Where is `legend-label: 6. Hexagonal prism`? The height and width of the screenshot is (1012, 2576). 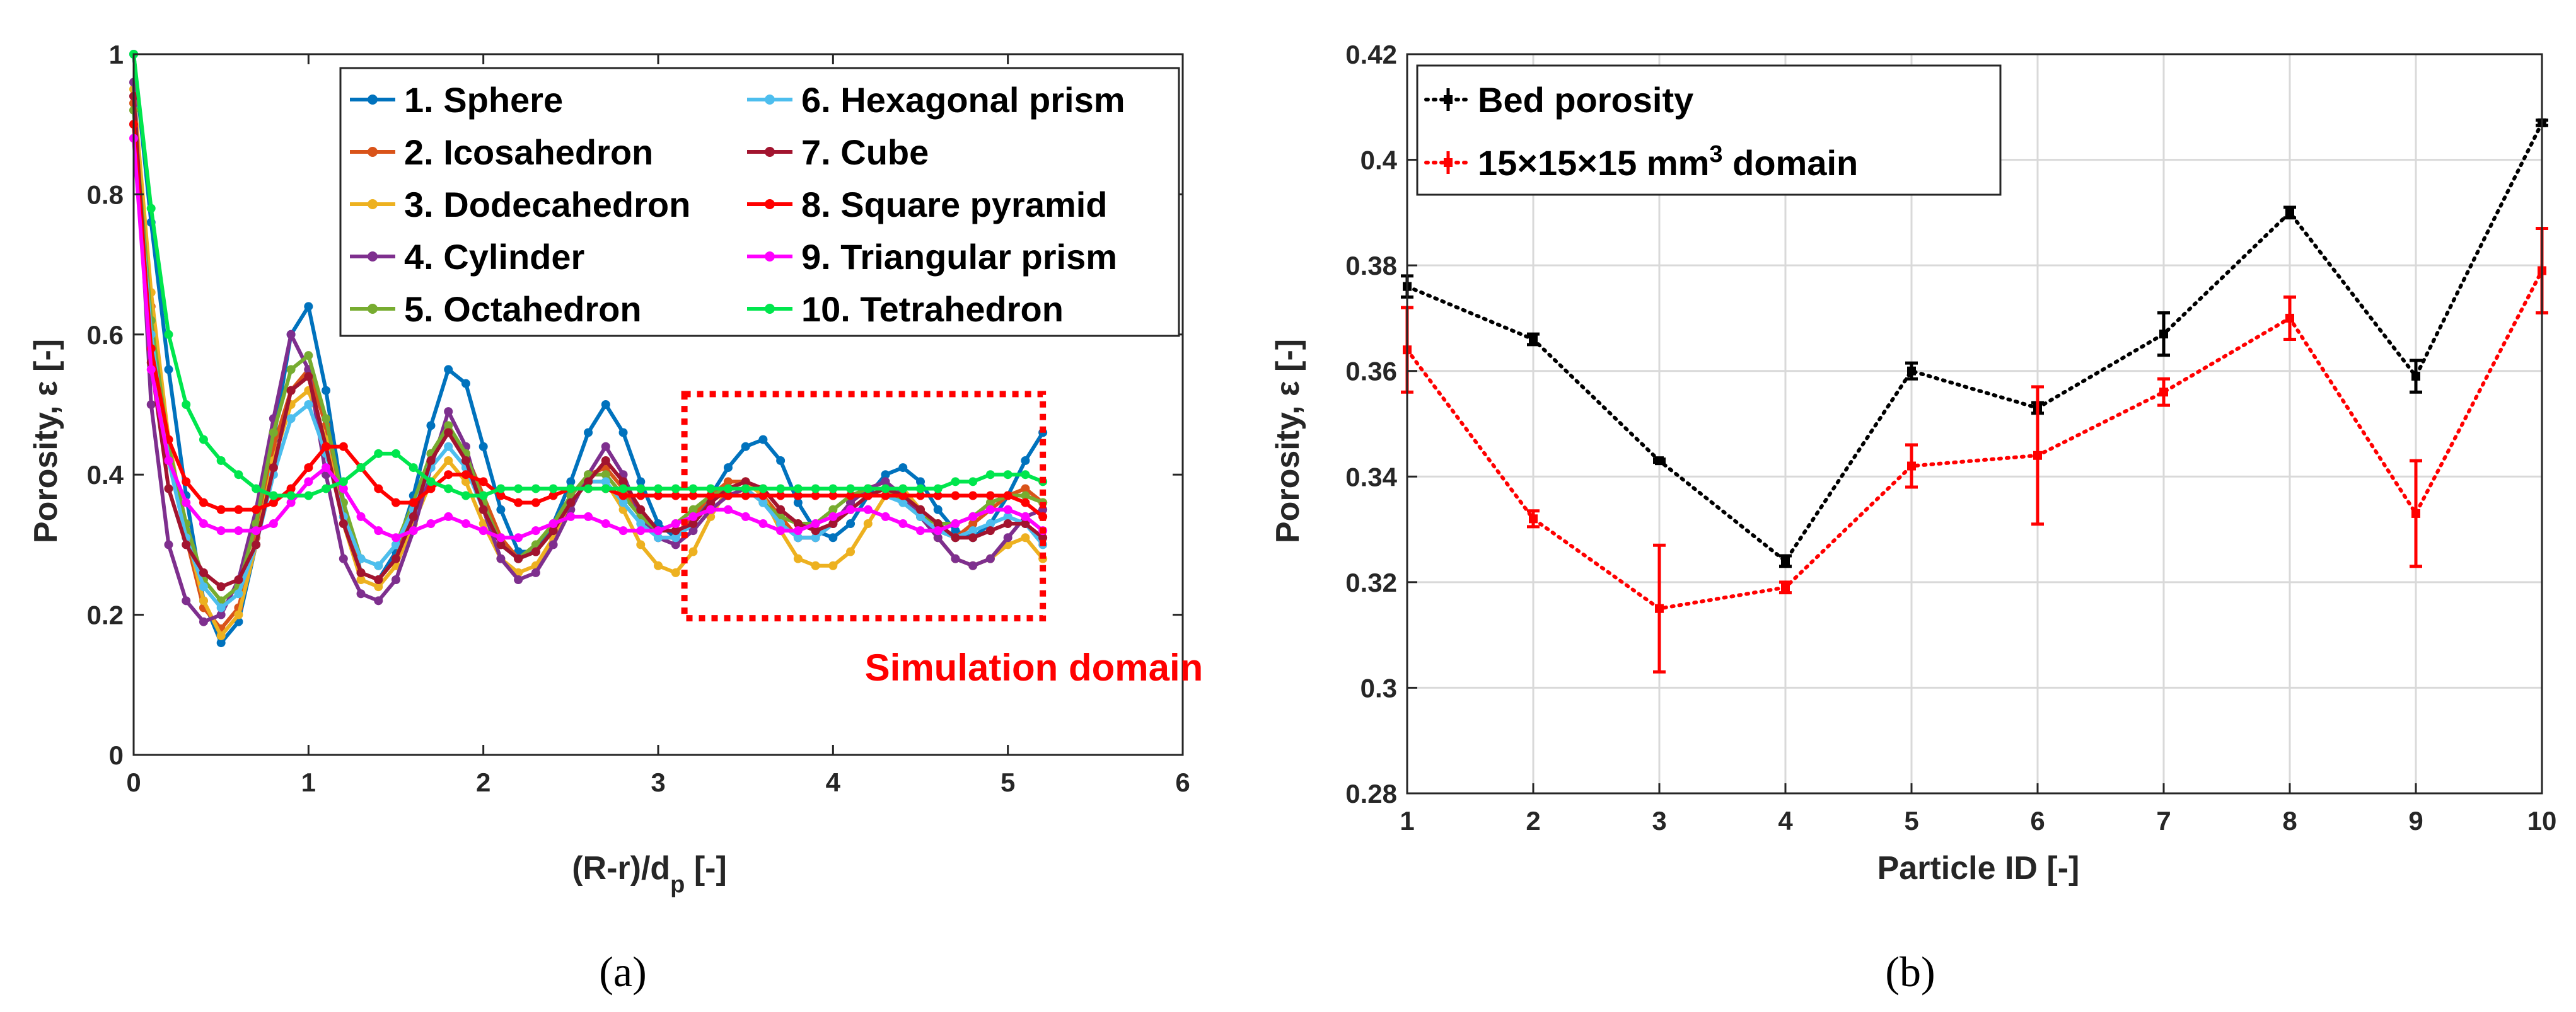
legend-label: 6. Hexagonal prism is located at coordinates (963, 100).